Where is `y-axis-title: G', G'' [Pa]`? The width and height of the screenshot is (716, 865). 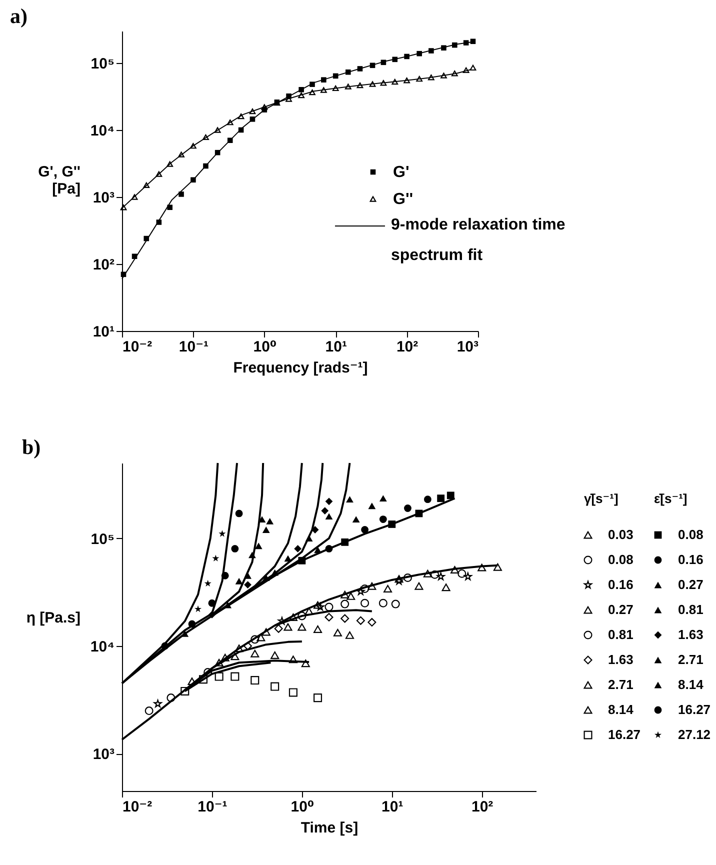
y-axis-title: G', G'' [Pa] is located at coordinates (59, 181).